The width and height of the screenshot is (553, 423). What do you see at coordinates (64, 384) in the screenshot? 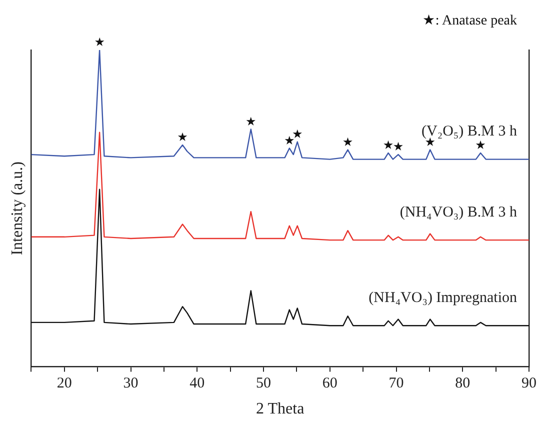
I see `x-tick-label: 20` at bounding box center [64, 384].